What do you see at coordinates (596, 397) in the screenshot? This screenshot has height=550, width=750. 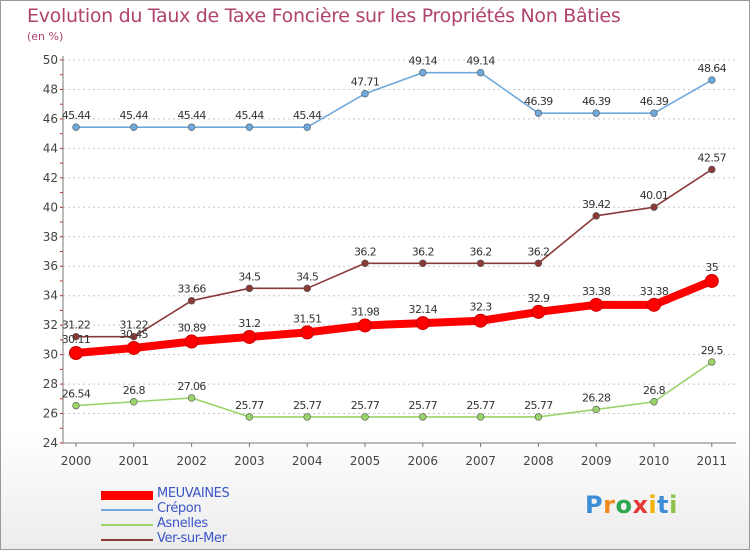 I see `data-label-asnelles: 26.28` at bounding box center [596, 397].